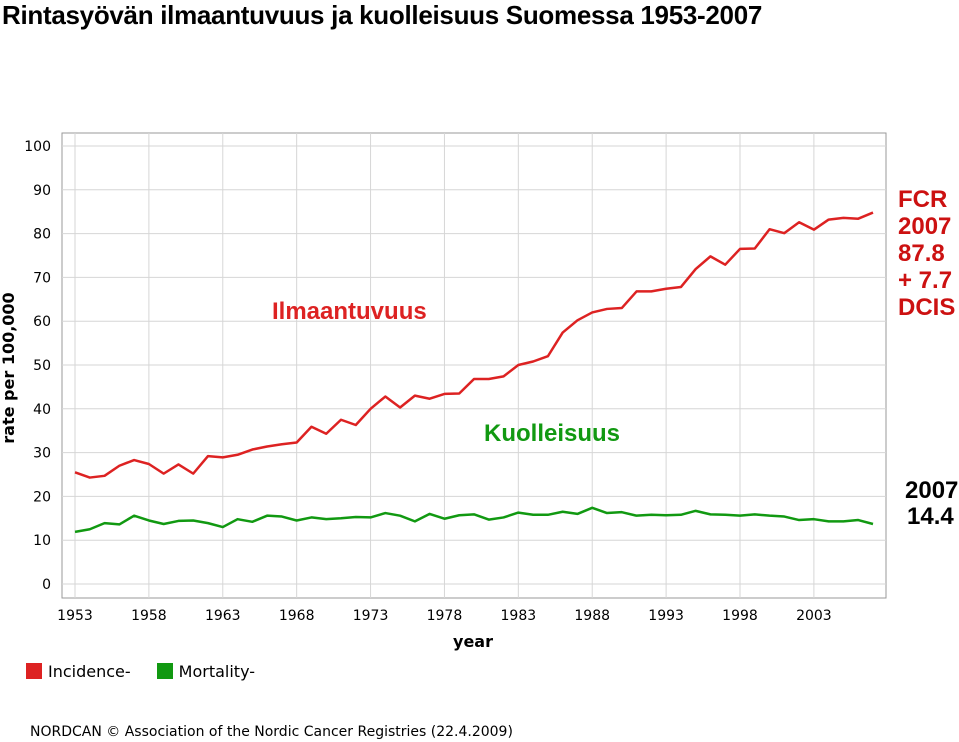 This screenshot has width=959, height=742. I want to click on legend-swatch-incidence, so click(34, 671).